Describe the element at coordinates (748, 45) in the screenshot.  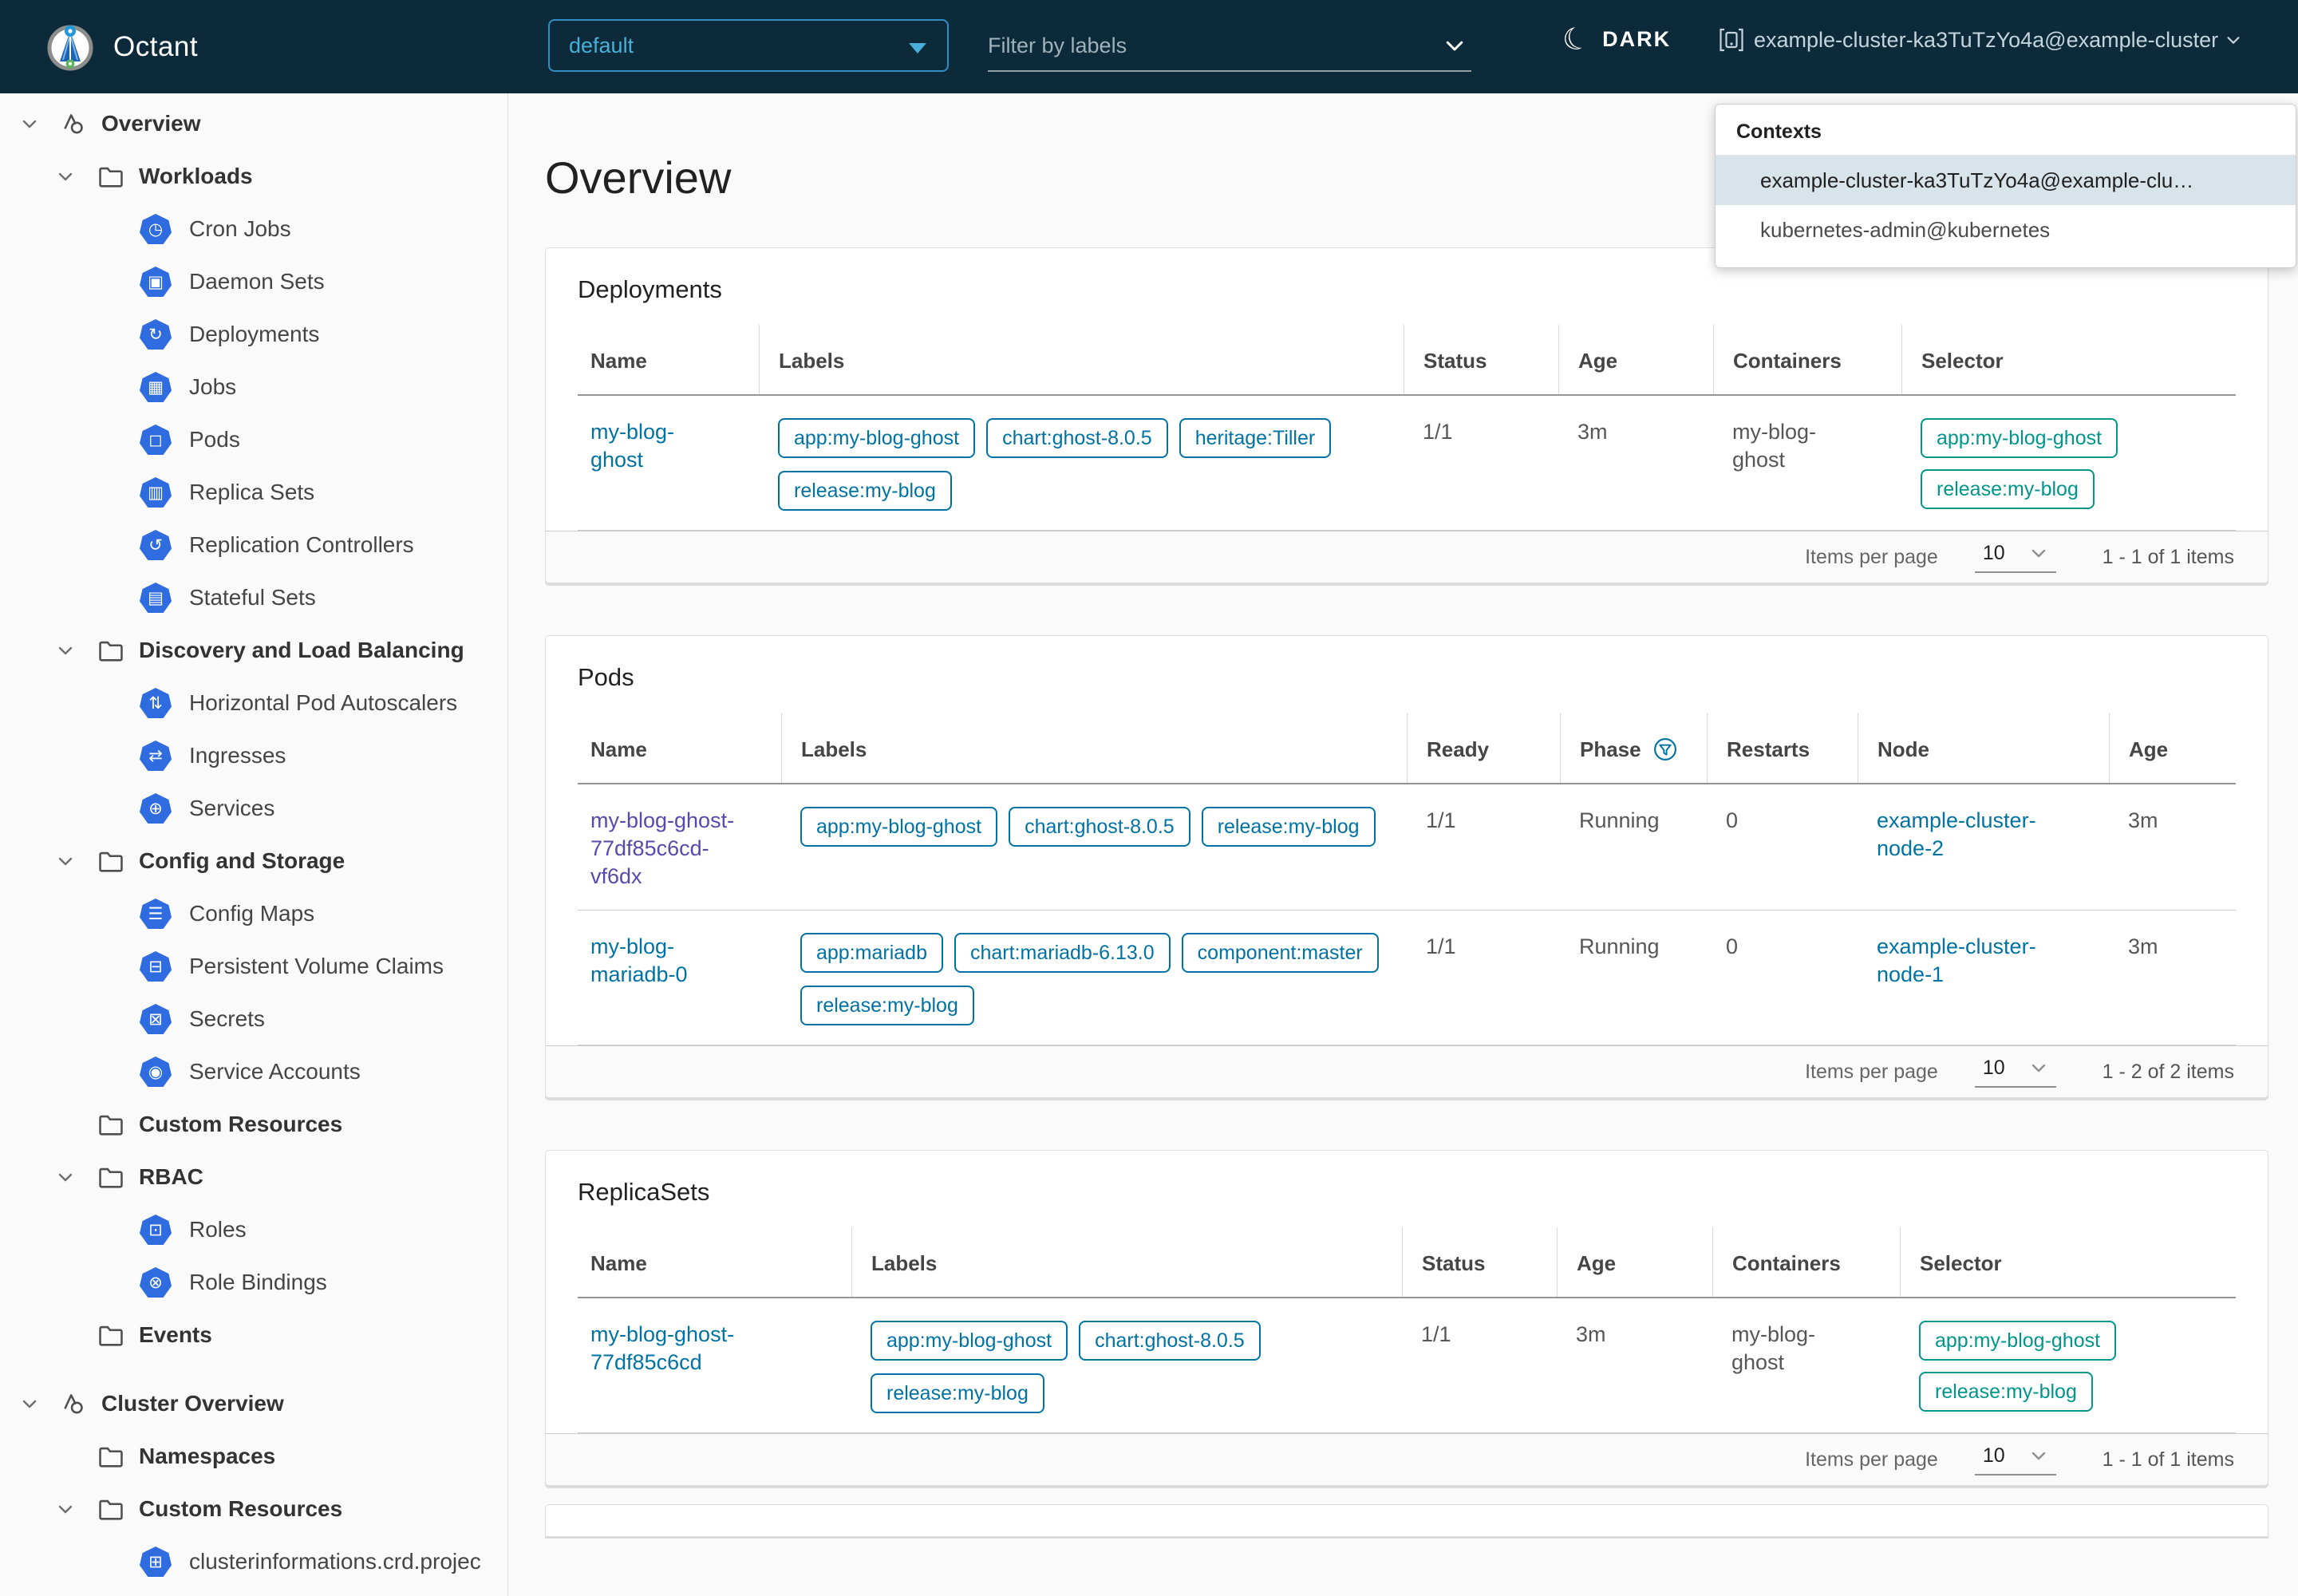
I see `namespace-selector: default` at that location.